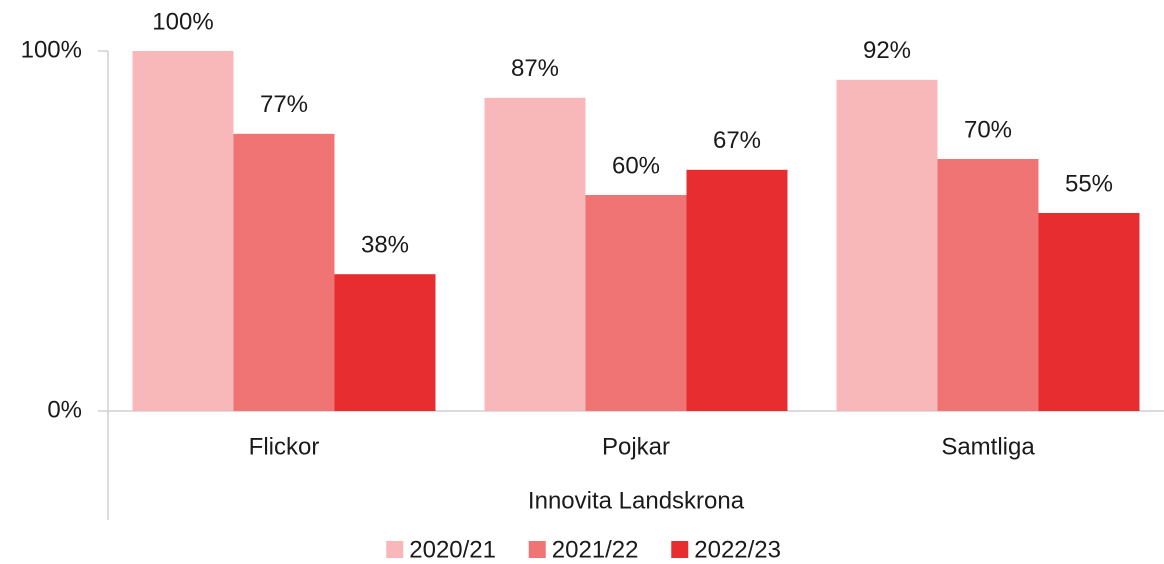  Describe the element at coordinates (988, 129) in the screenshot. I see `data-label: 70%` at that location.